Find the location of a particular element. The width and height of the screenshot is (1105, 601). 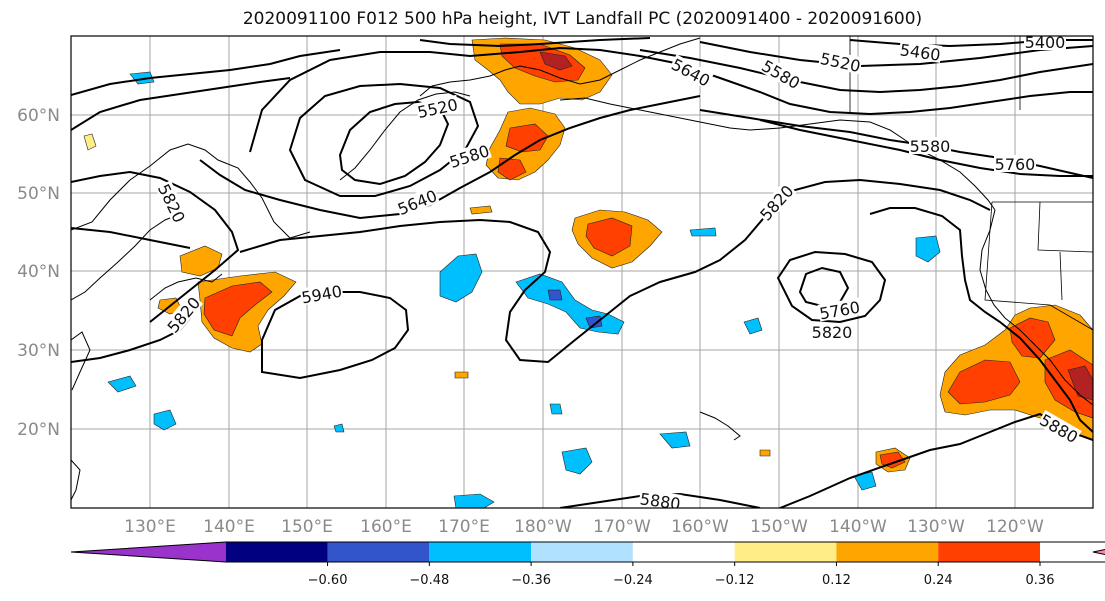

latitude-labels: 60°N 50°N 40°N 30°N 20°N is located at coordinates (38, 273).